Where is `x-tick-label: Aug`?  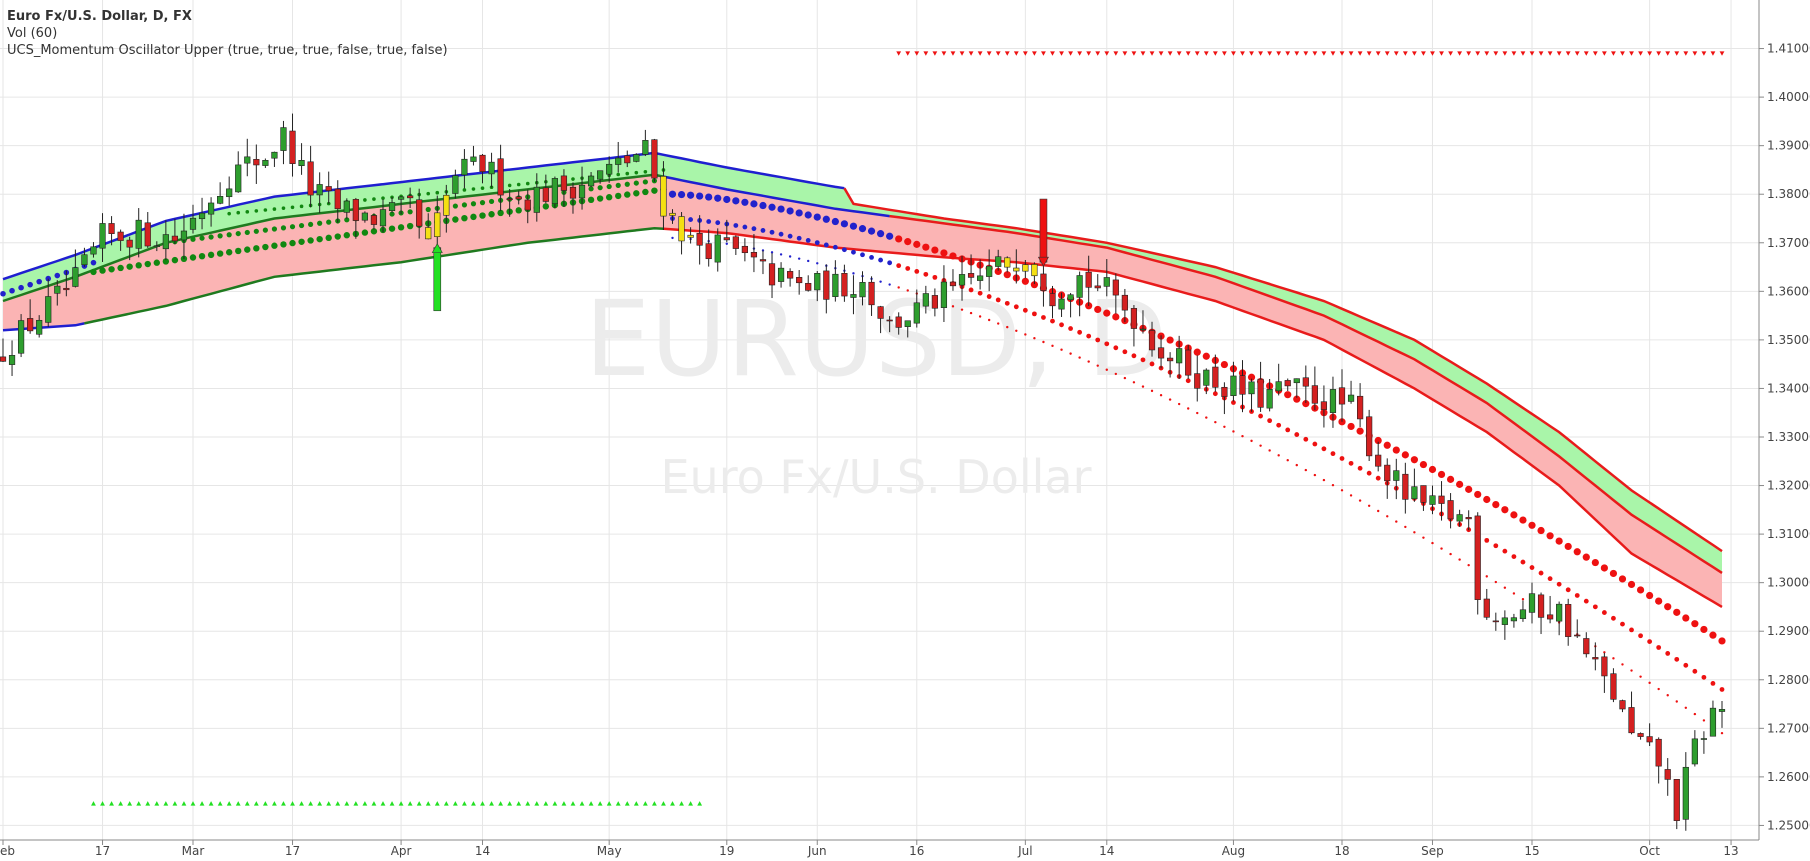 x-tick-label: Aug is located at coordinates (1233, 851).